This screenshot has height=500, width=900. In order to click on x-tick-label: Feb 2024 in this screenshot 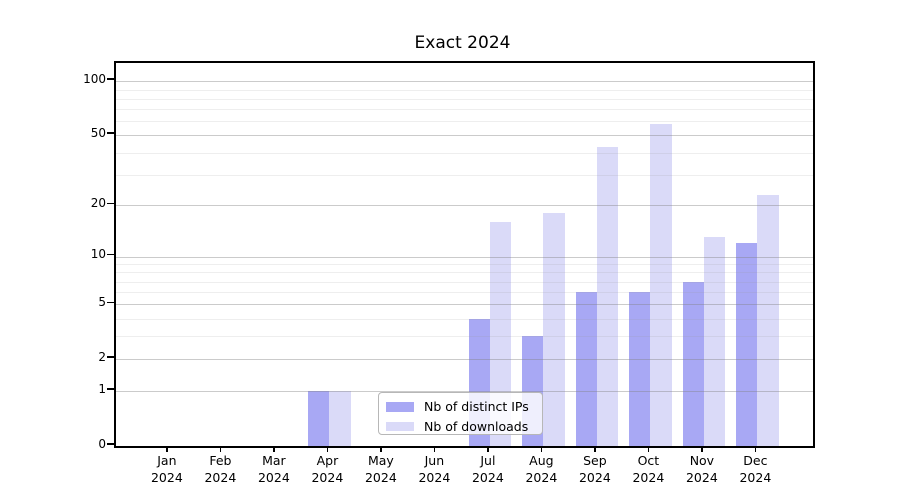, I will do `click(220, 469)`.